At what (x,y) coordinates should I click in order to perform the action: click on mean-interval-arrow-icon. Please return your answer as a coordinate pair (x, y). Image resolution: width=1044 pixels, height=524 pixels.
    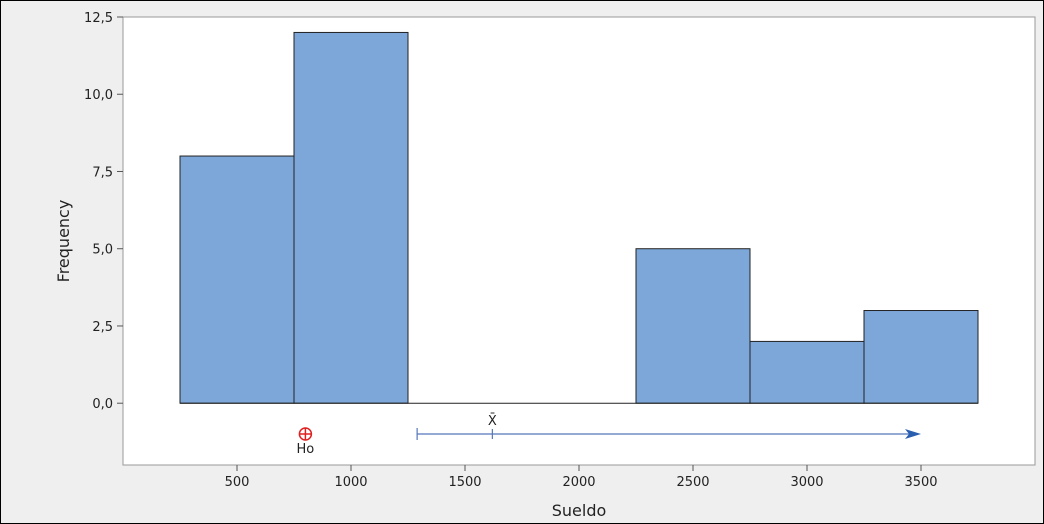
    Looking at the image, I should click on (913, 434).